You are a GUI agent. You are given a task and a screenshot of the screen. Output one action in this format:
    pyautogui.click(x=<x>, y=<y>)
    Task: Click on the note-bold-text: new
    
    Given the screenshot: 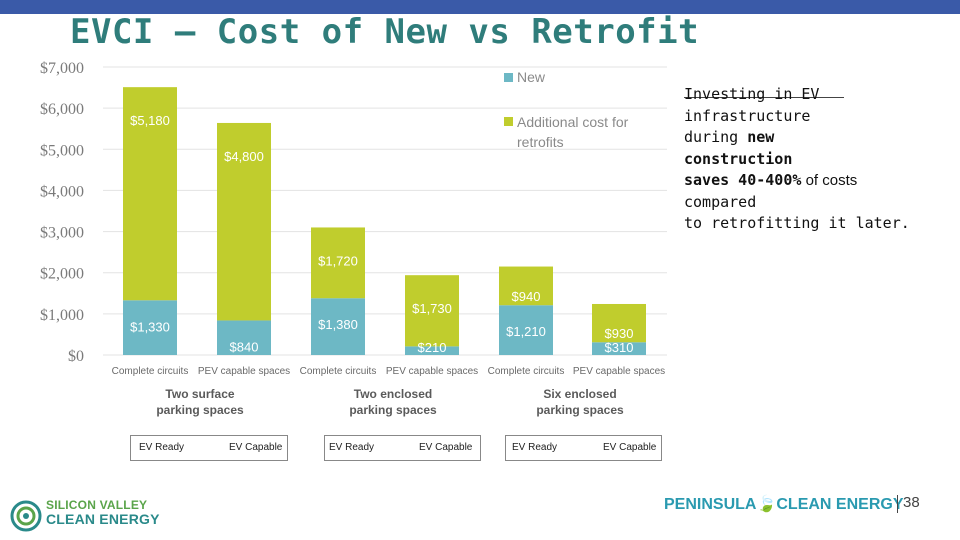 What is the action you would take?
    pyautogui.click(x=761, y=137)
    